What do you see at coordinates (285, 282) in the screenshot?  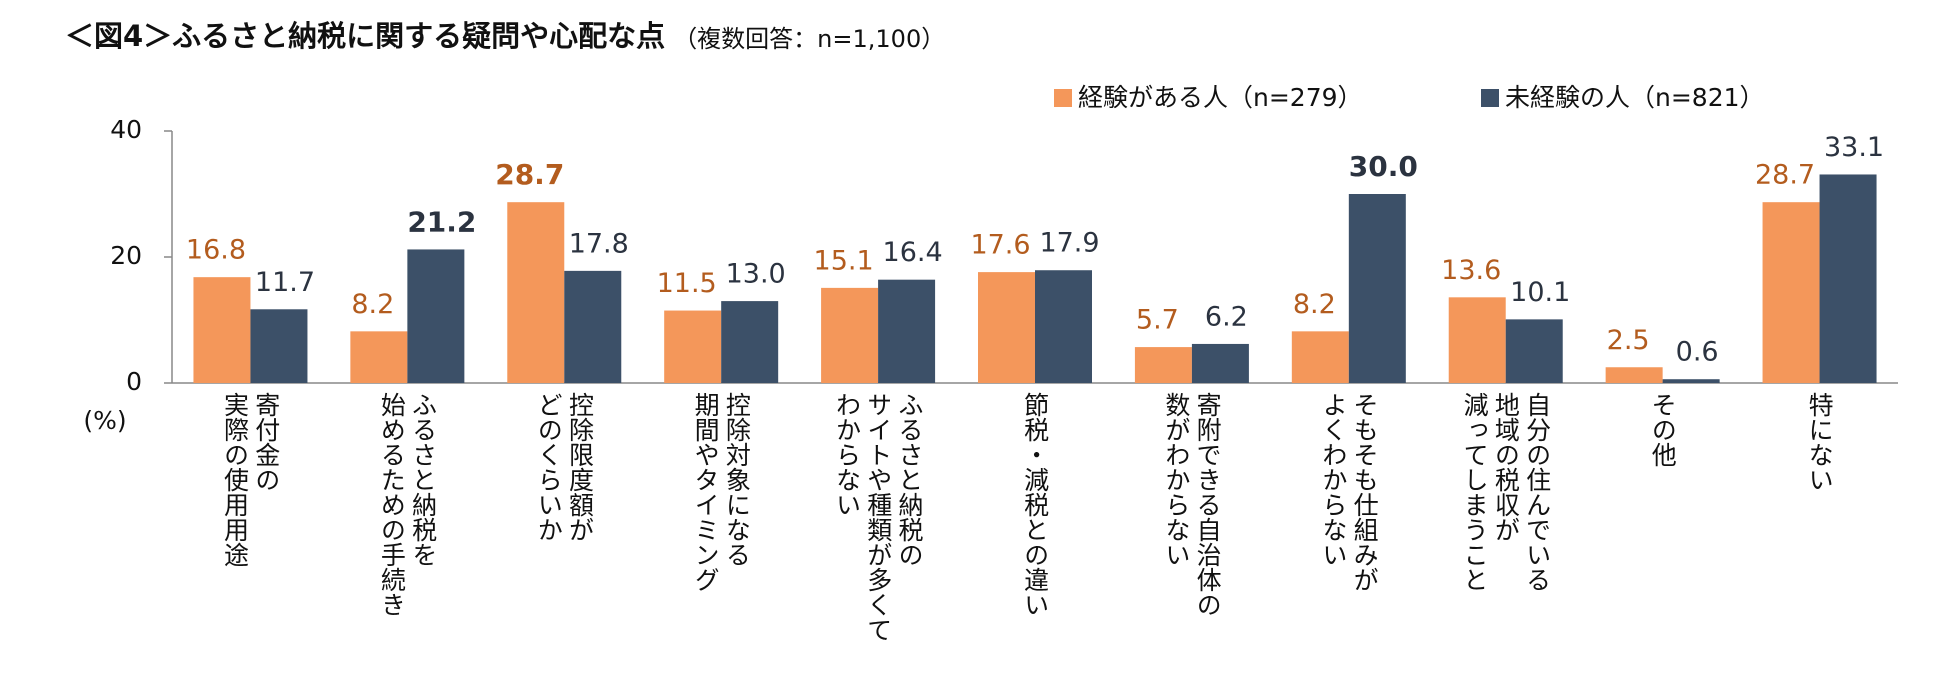 I see `value-label: 11.7` at bounding box center [285, 282].